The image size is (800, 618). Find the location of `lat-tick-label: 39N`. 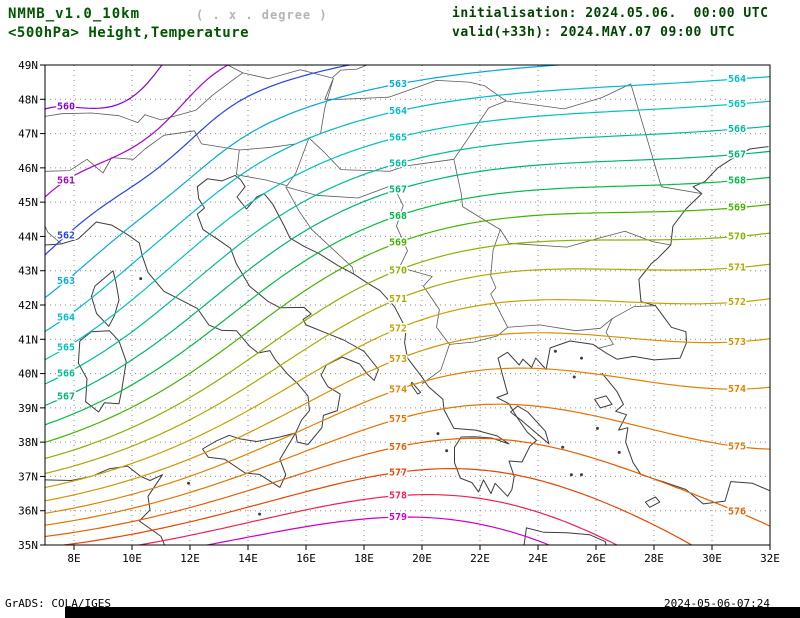

lat-tick-label: 39N is located at coordinates (28, 408).